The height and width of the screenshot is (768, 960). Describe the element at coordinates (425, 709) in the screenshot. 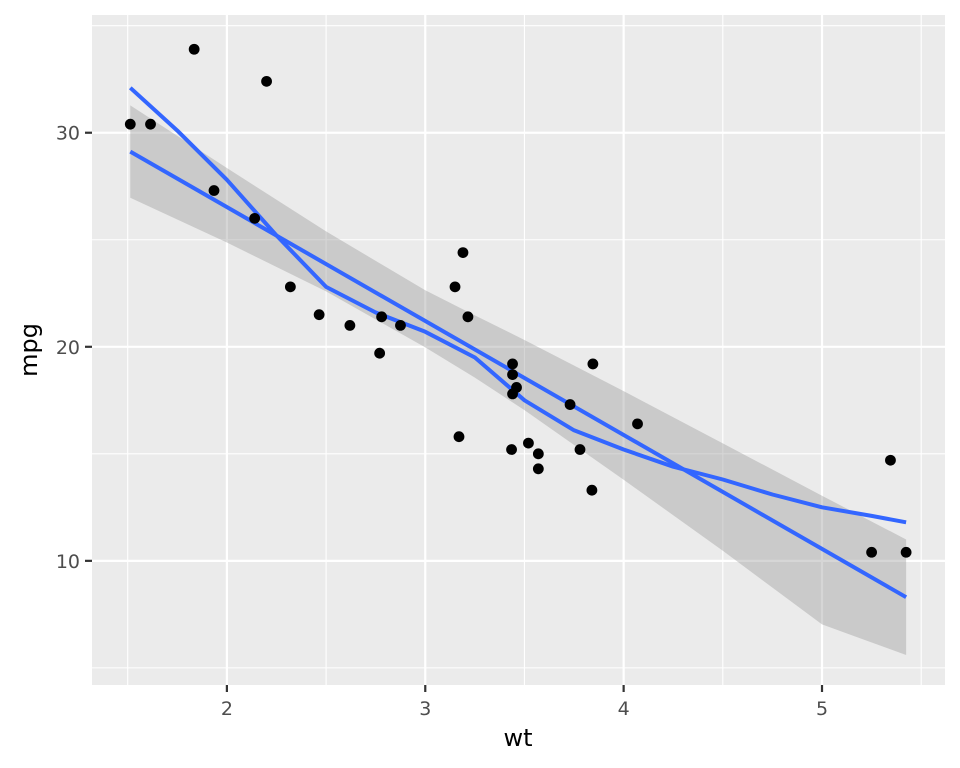

I see `x-tick-label: 3` at that location.